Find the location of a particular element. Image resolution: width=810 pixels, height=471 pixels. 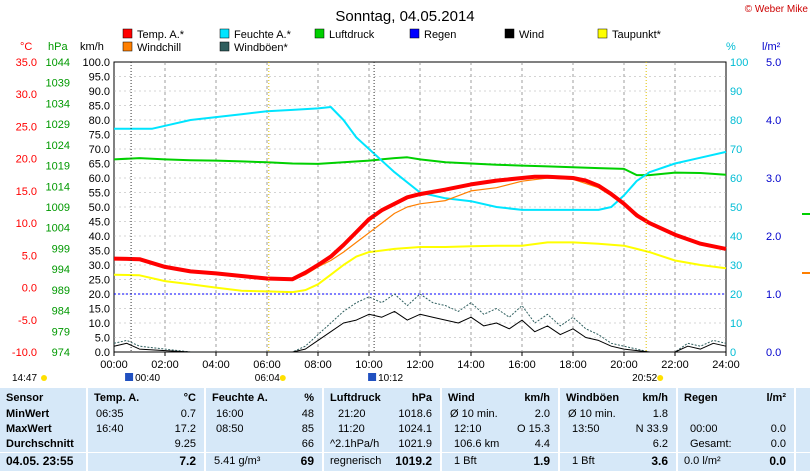

press-axis-unit: hPa is located at coordinates (58, 47).